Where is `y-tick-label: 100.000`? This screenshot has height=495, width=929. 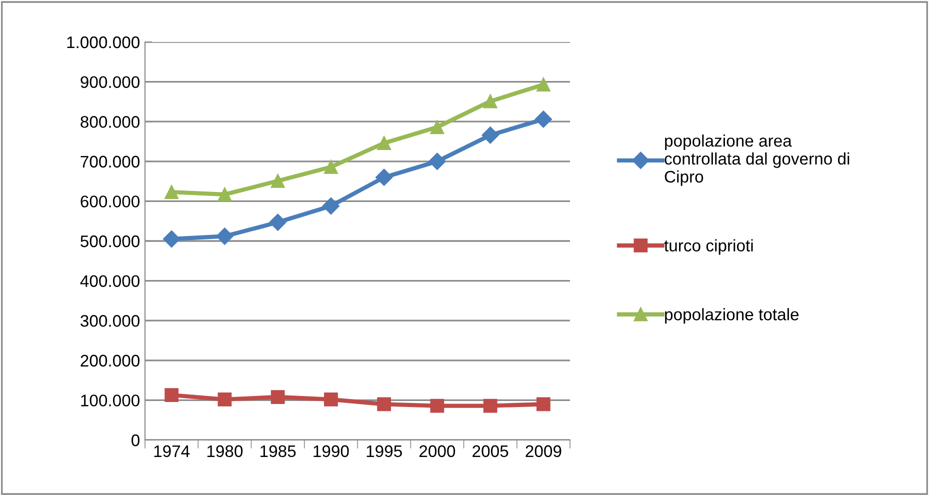
y-tick-label: 100.000 is located at coordinates (110, 400).